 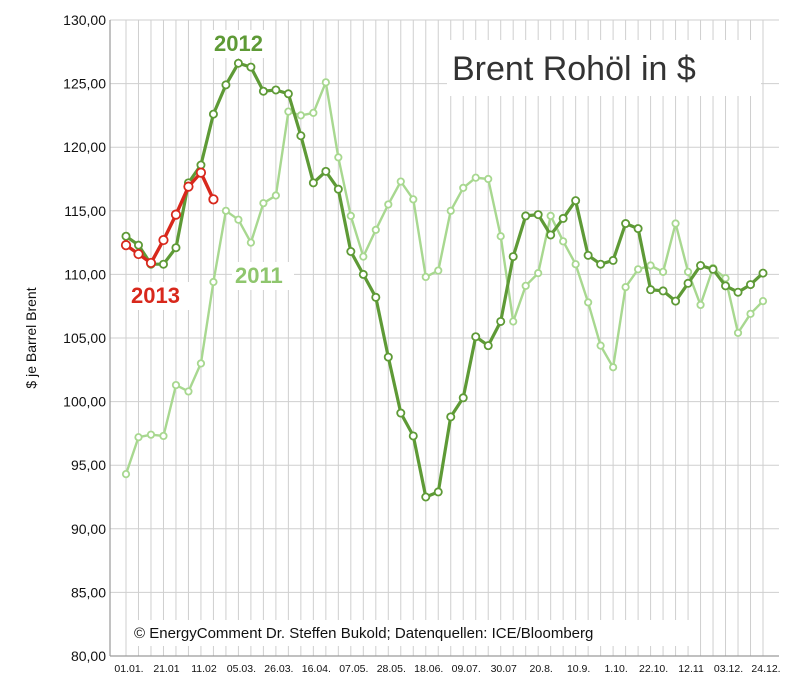 What do you see at coordinates (85, 274) in the screenshot?
I see `y-tick-label: 110,00` at bounding box center [85, 274].